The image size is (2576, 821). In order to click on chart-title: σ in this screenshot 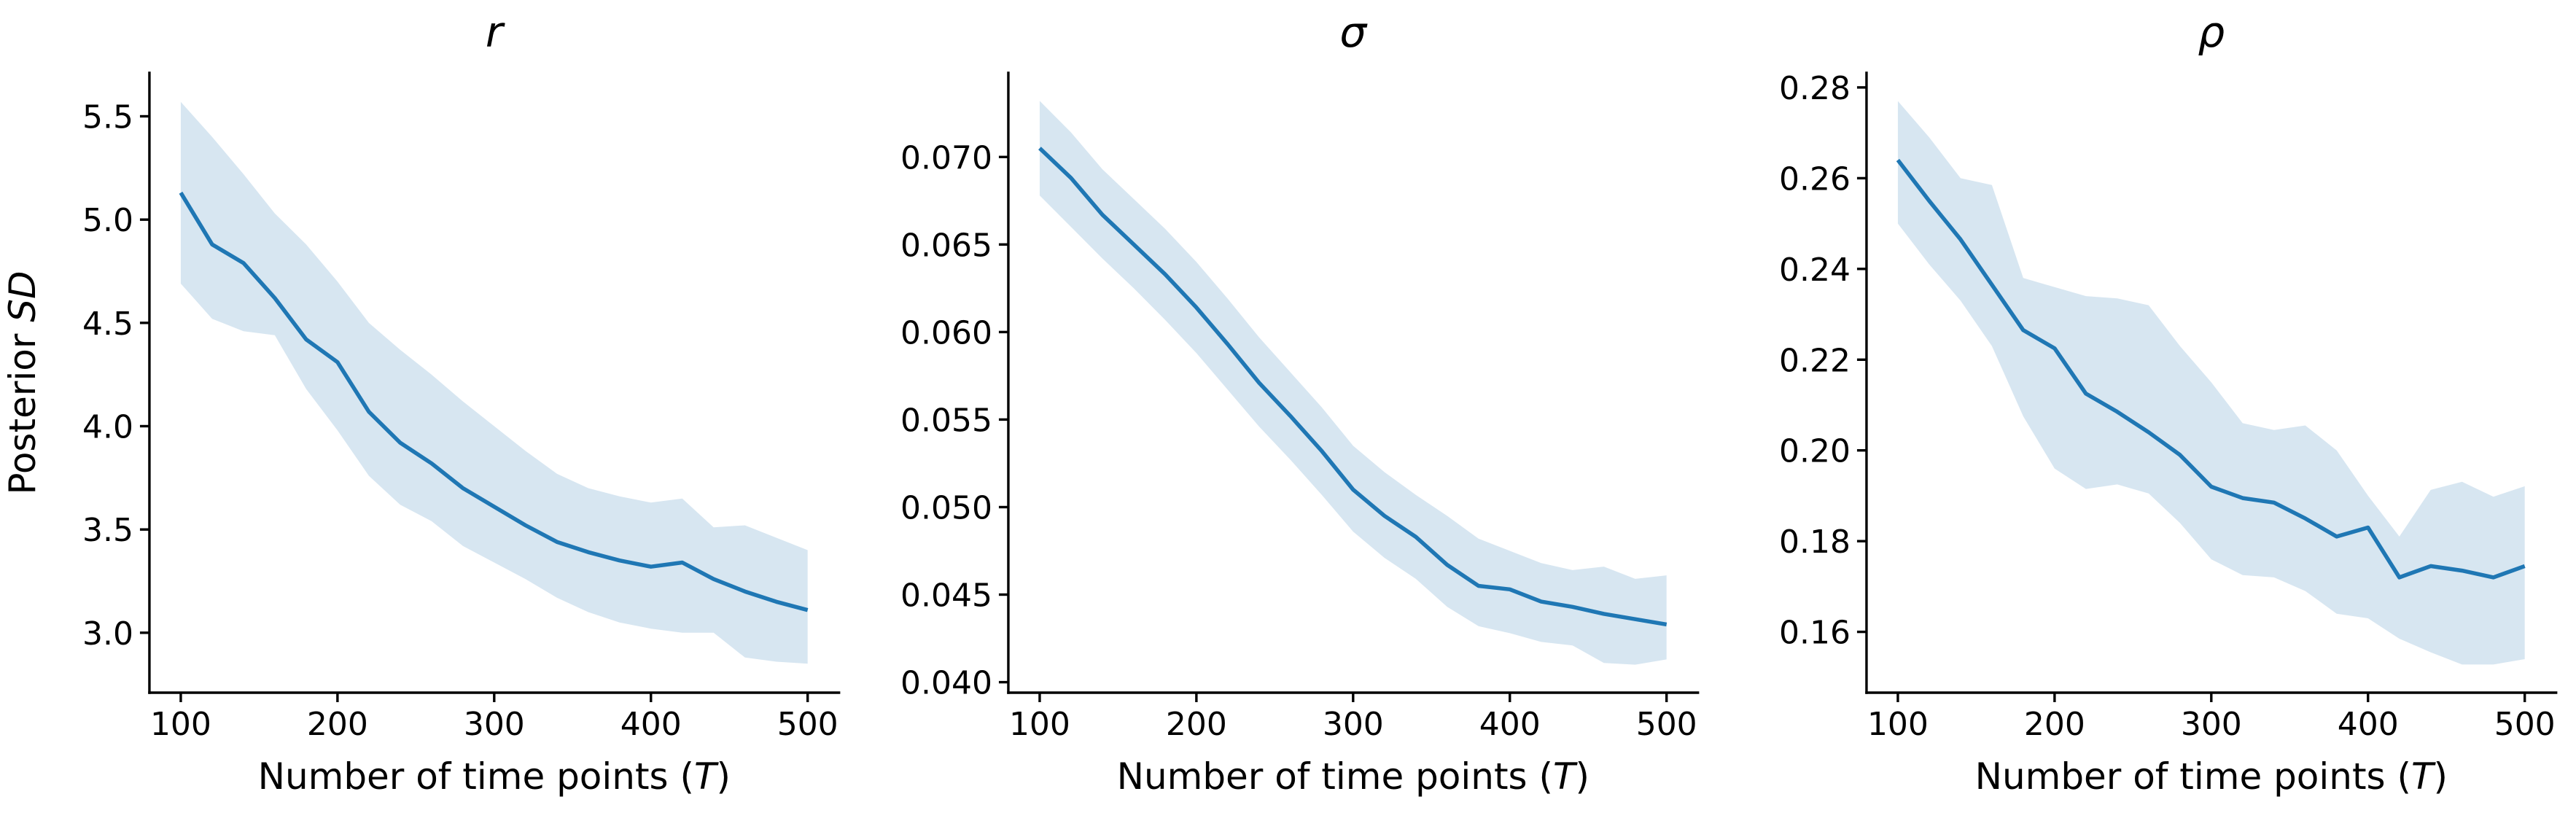, I will do `click(1353, 32)`.